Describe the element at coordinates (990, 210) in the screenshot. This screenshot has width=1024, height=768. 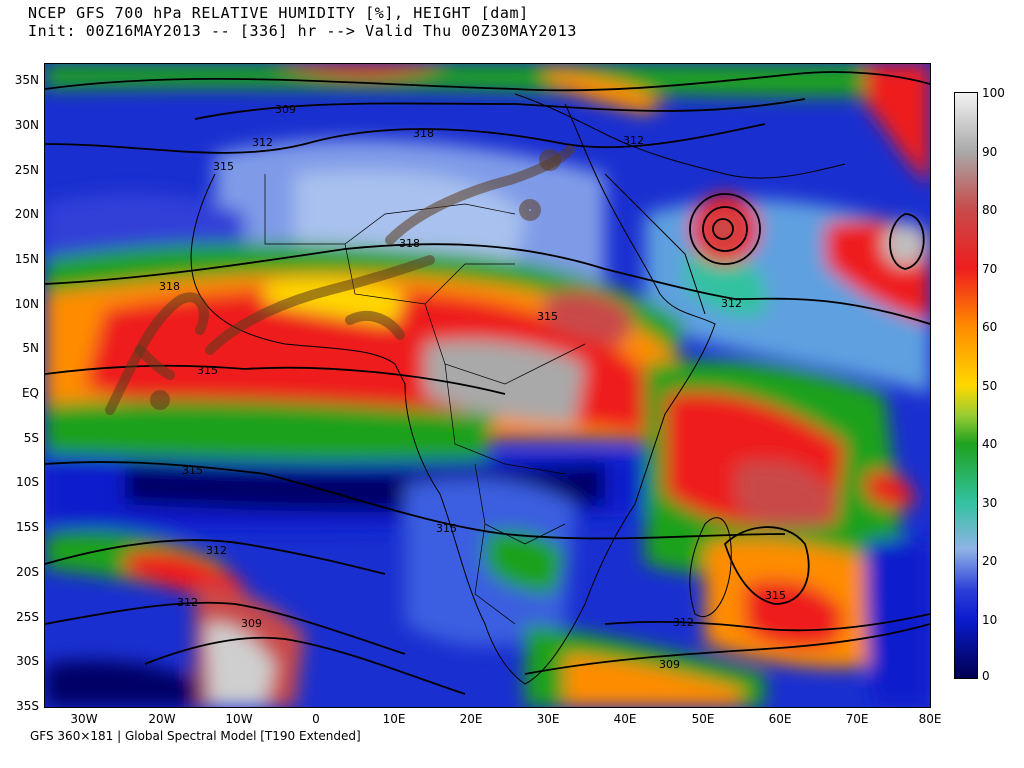
I see `colorbar-tick: 80` at that location.